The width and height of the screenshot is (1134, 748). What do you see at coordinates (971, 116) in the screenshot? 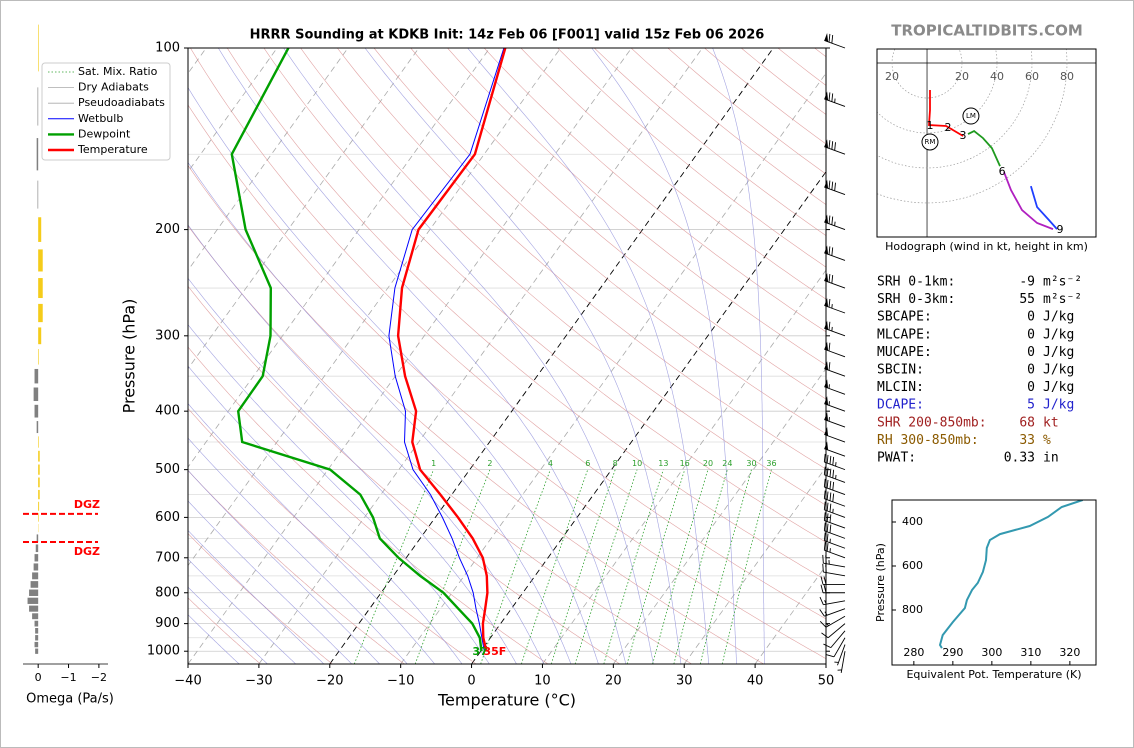
I see `storm-motion-marker` at bounding box center [971, 116].